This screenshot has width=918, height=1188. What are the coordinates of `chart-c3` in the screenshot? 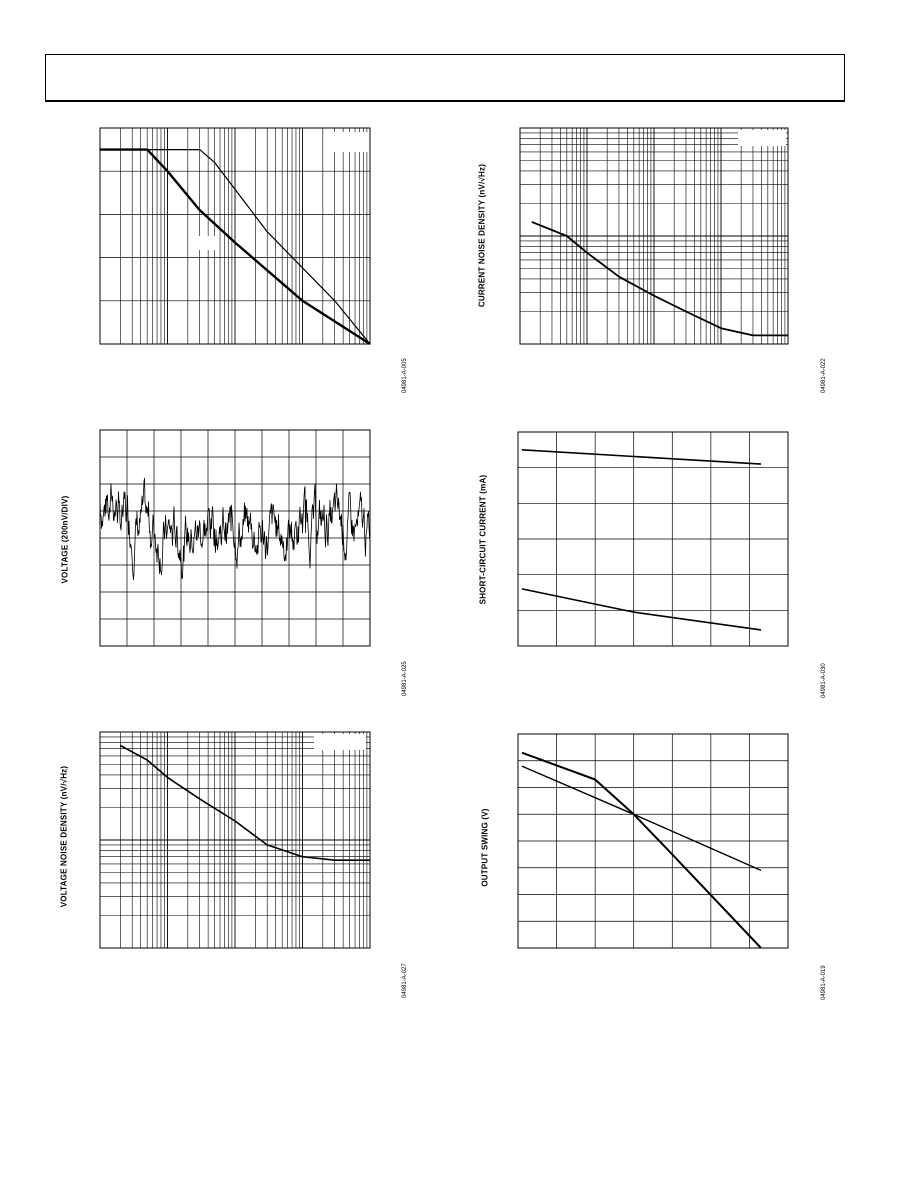 It's located at (235, 538).